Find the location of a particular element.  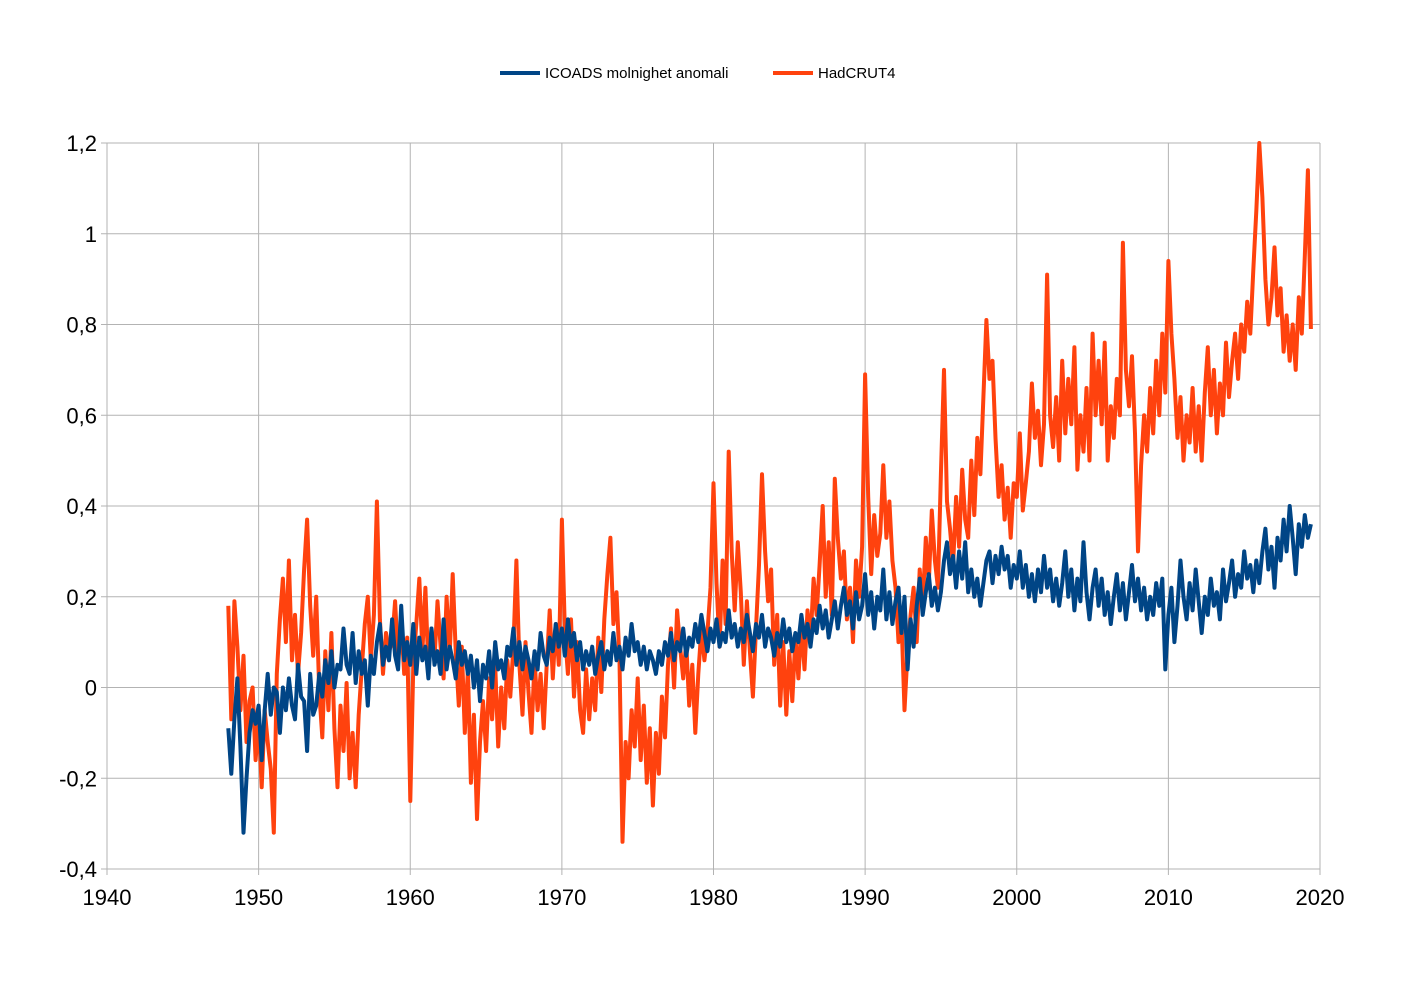

x-tick-label: 1950 is located at coordinates (258, 897).